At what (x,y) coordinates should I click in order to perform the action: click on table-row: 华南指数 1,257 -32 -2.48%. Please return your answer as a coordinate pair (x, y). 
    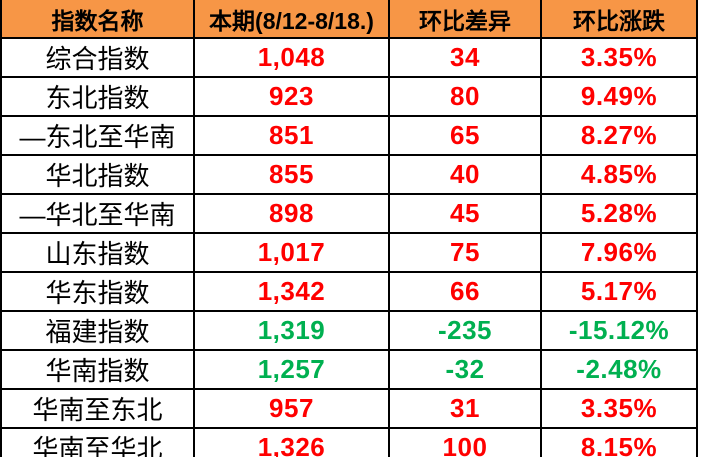
    Looking at the image, I should click on (349, 369).